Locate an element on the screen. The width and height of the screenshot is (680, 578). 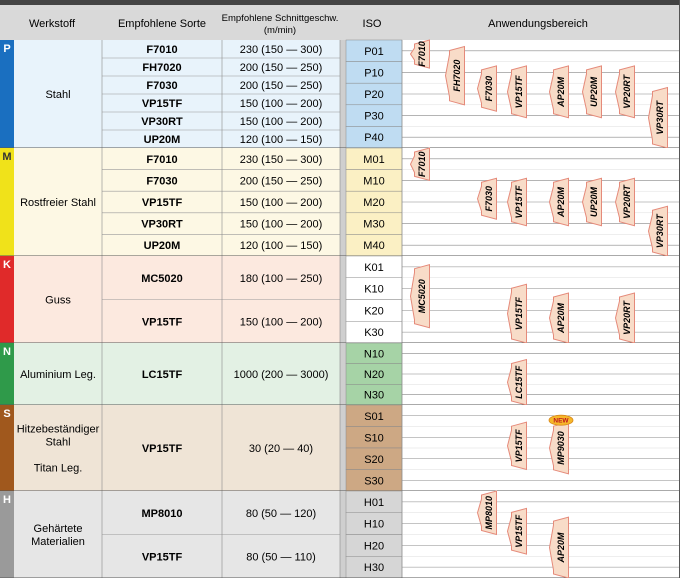
iso-code: P30 is located at coordinates (374, 117).